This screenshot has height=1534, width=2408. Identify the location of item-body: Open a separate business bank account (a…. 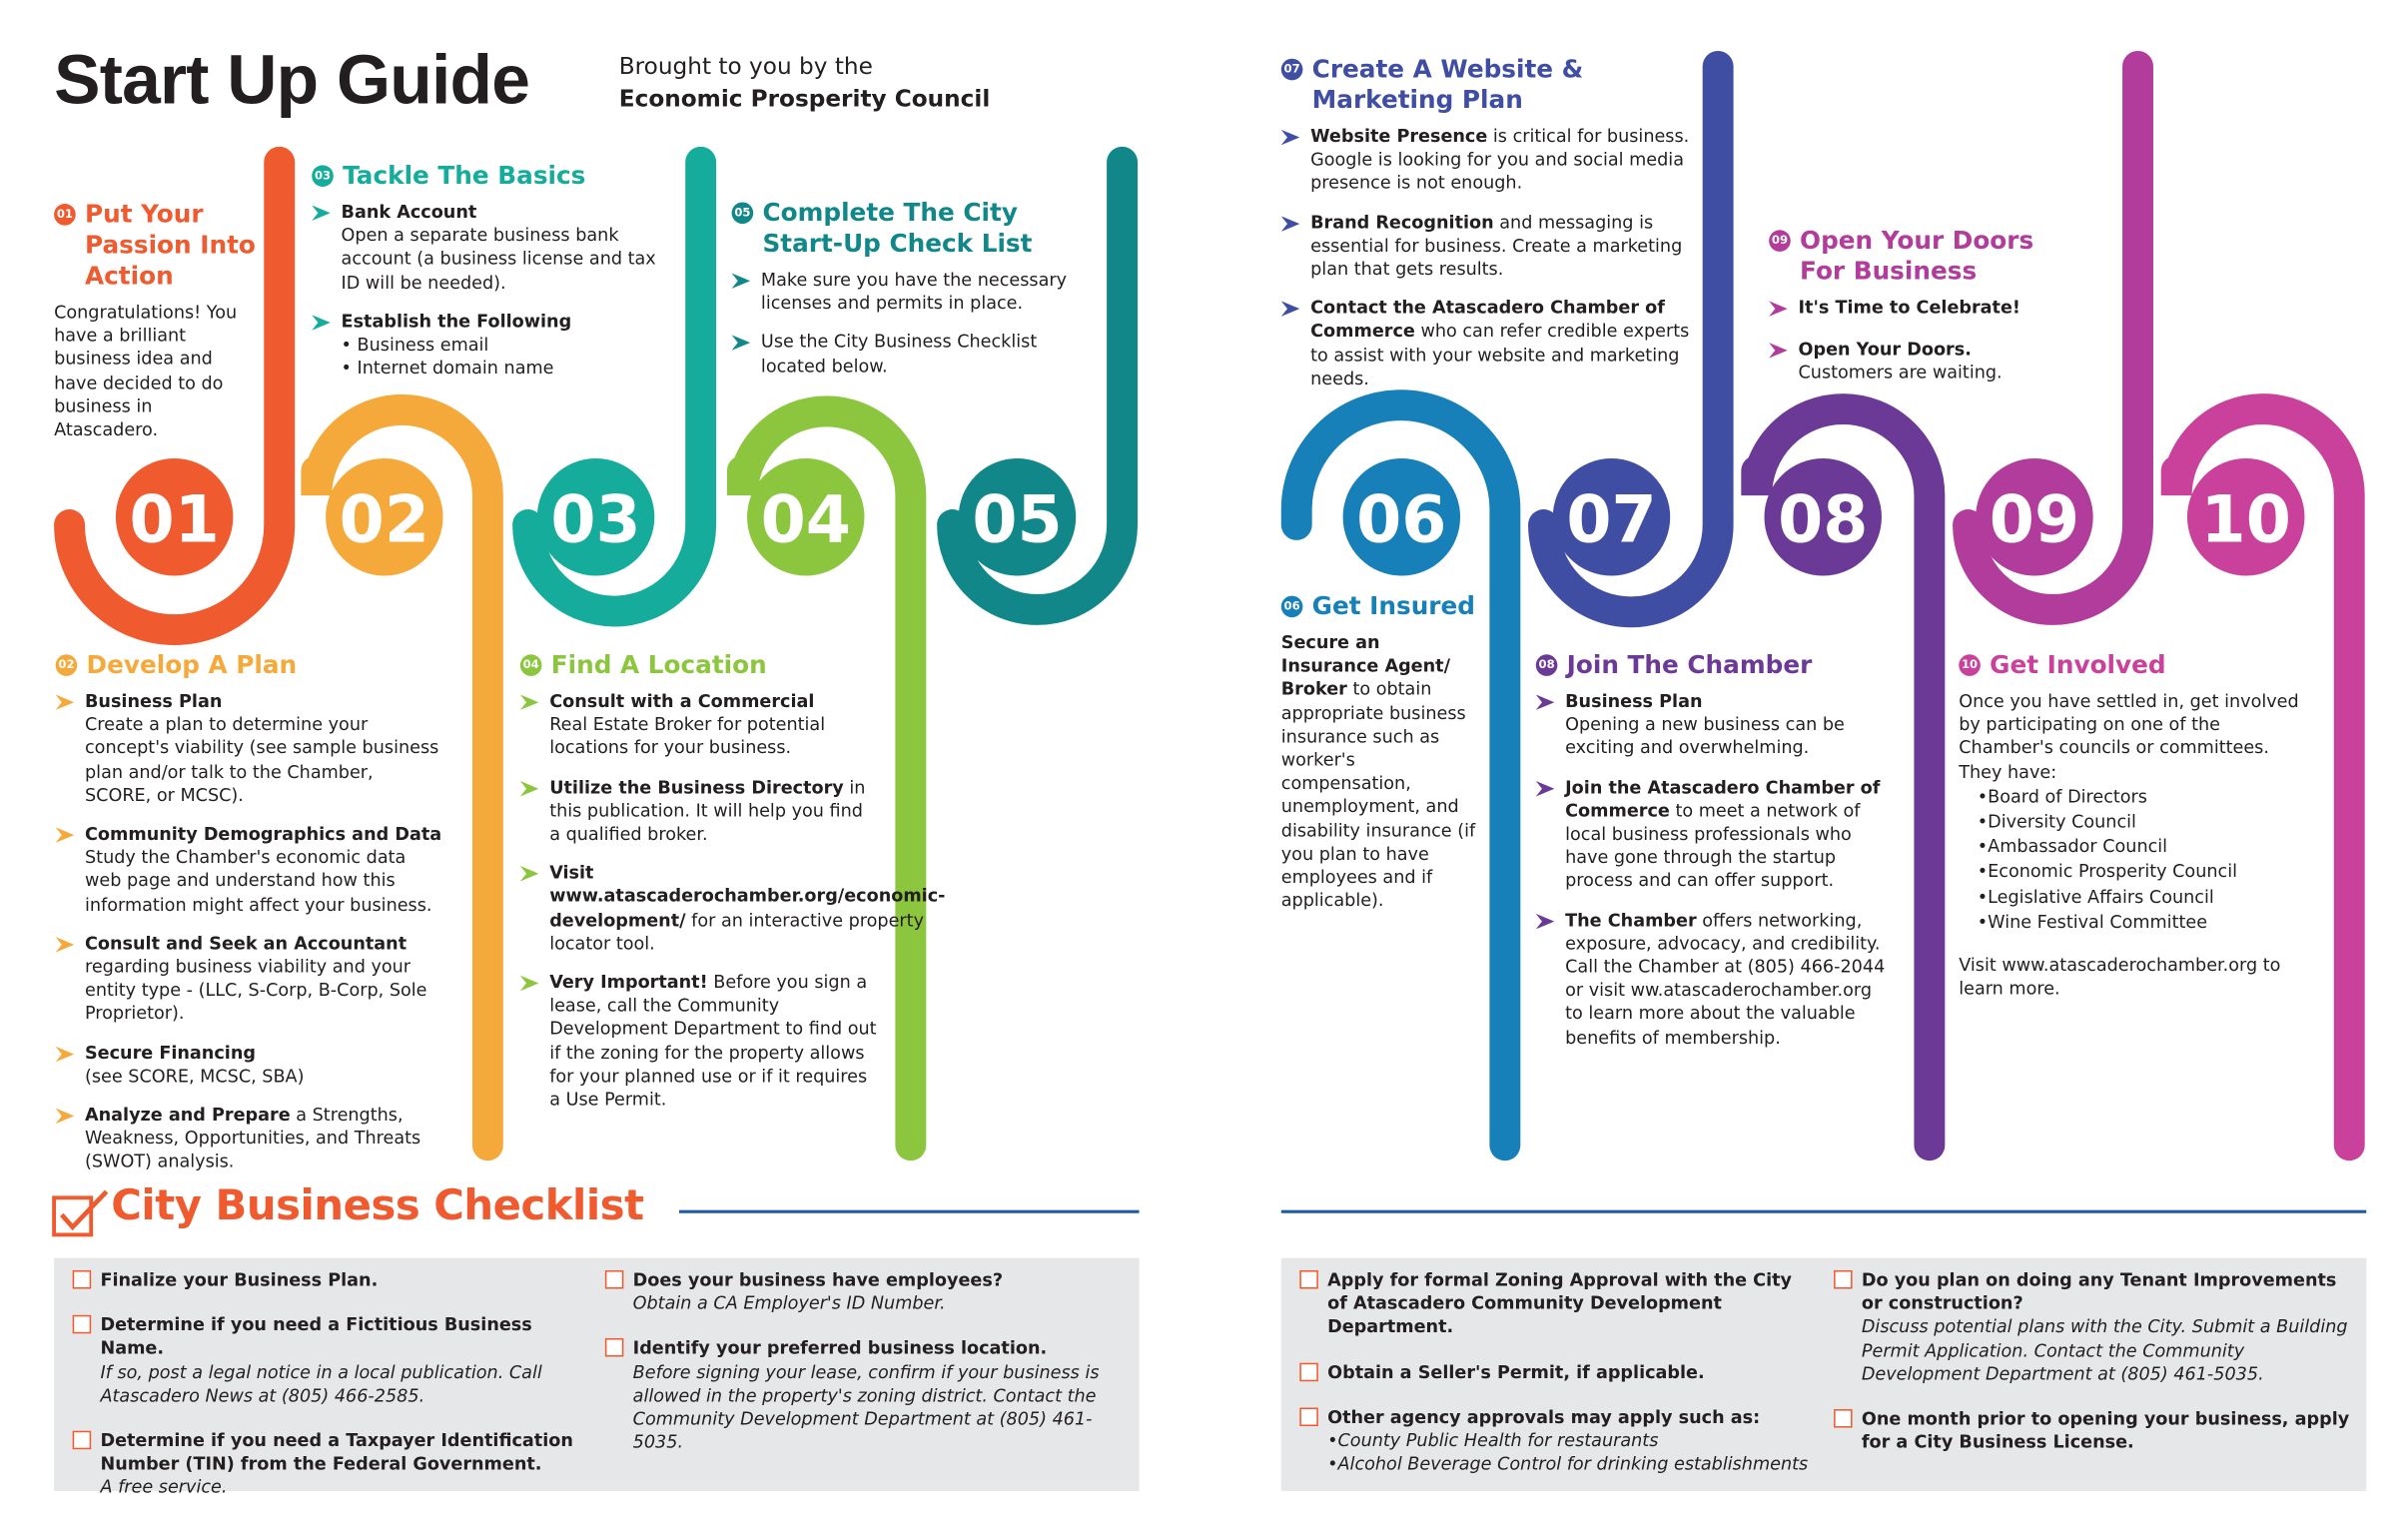
(498, 259).